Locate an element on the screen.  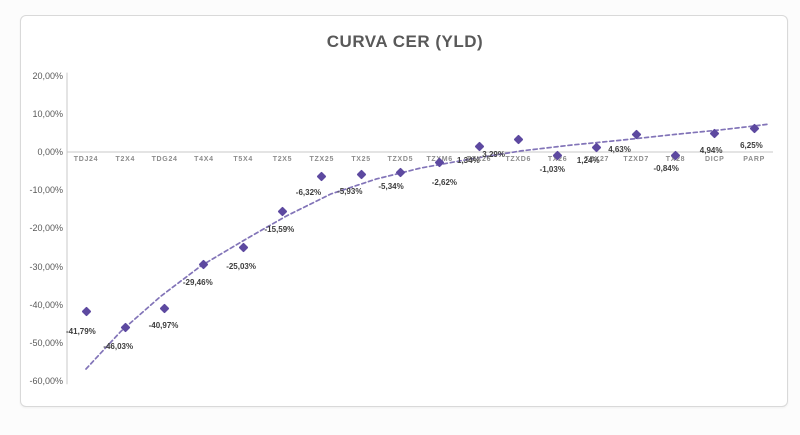
x-category-label: T5X4 is located at coordinates (243, 159).